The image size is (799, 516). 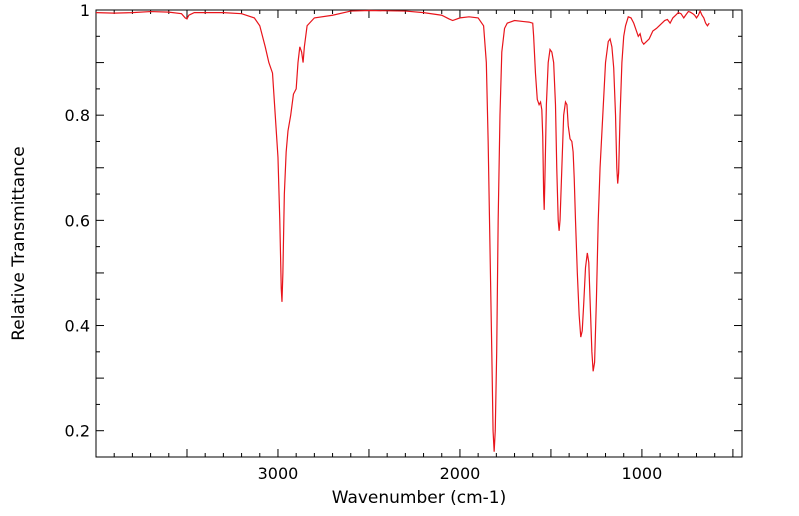 I want to click on x-axis-label: Wavenumber (cm-1), so click(x=419, y=498).